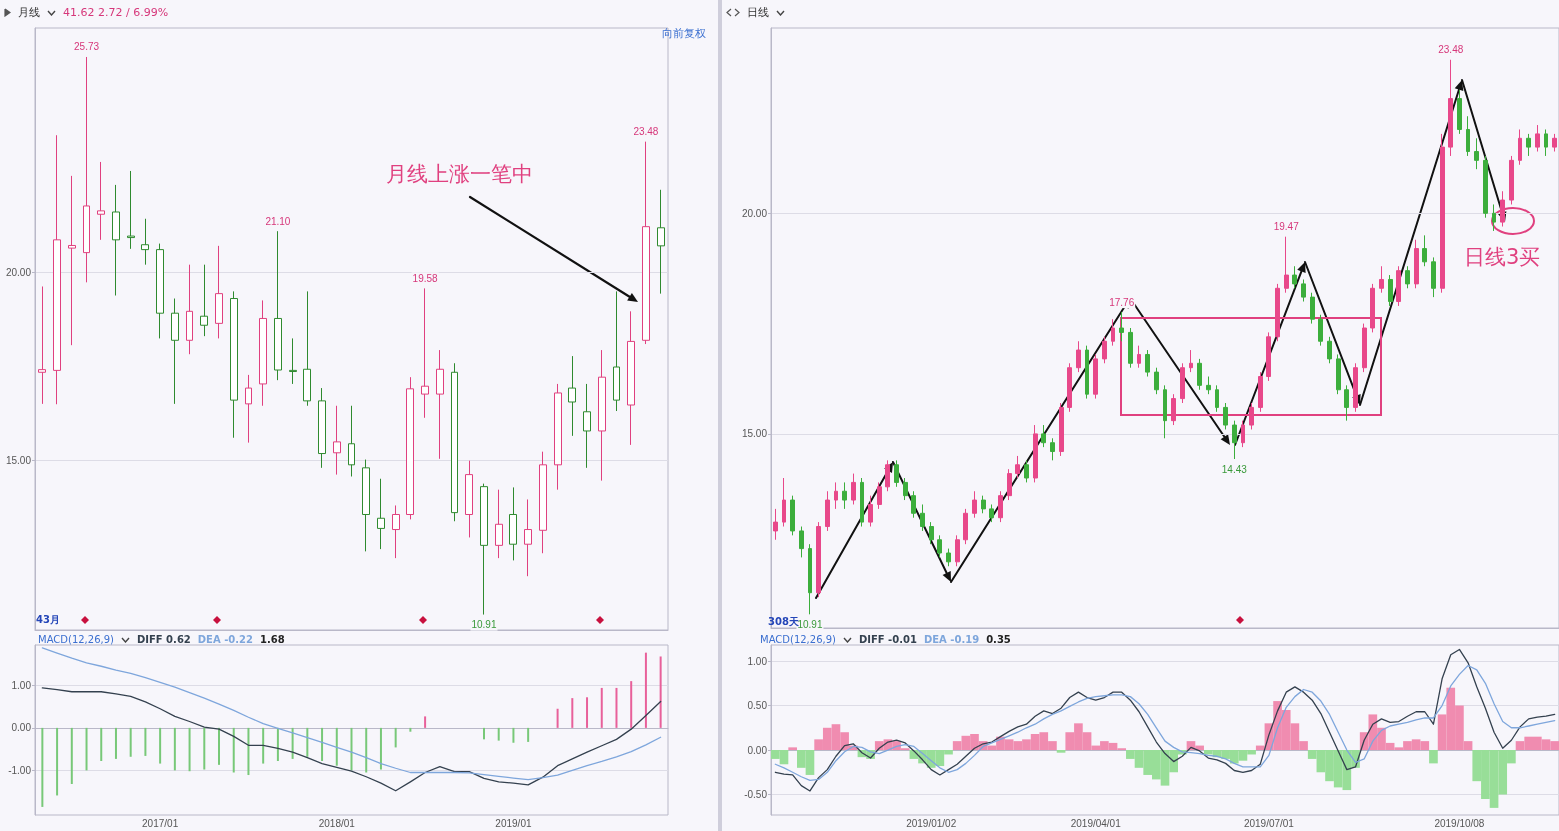 The width and height of the screenshot is (1559, 831). What do you see at coordinates (1286, 227) in the screenshot?
I see `text: 19.47` at bounding box center [1286, 227].